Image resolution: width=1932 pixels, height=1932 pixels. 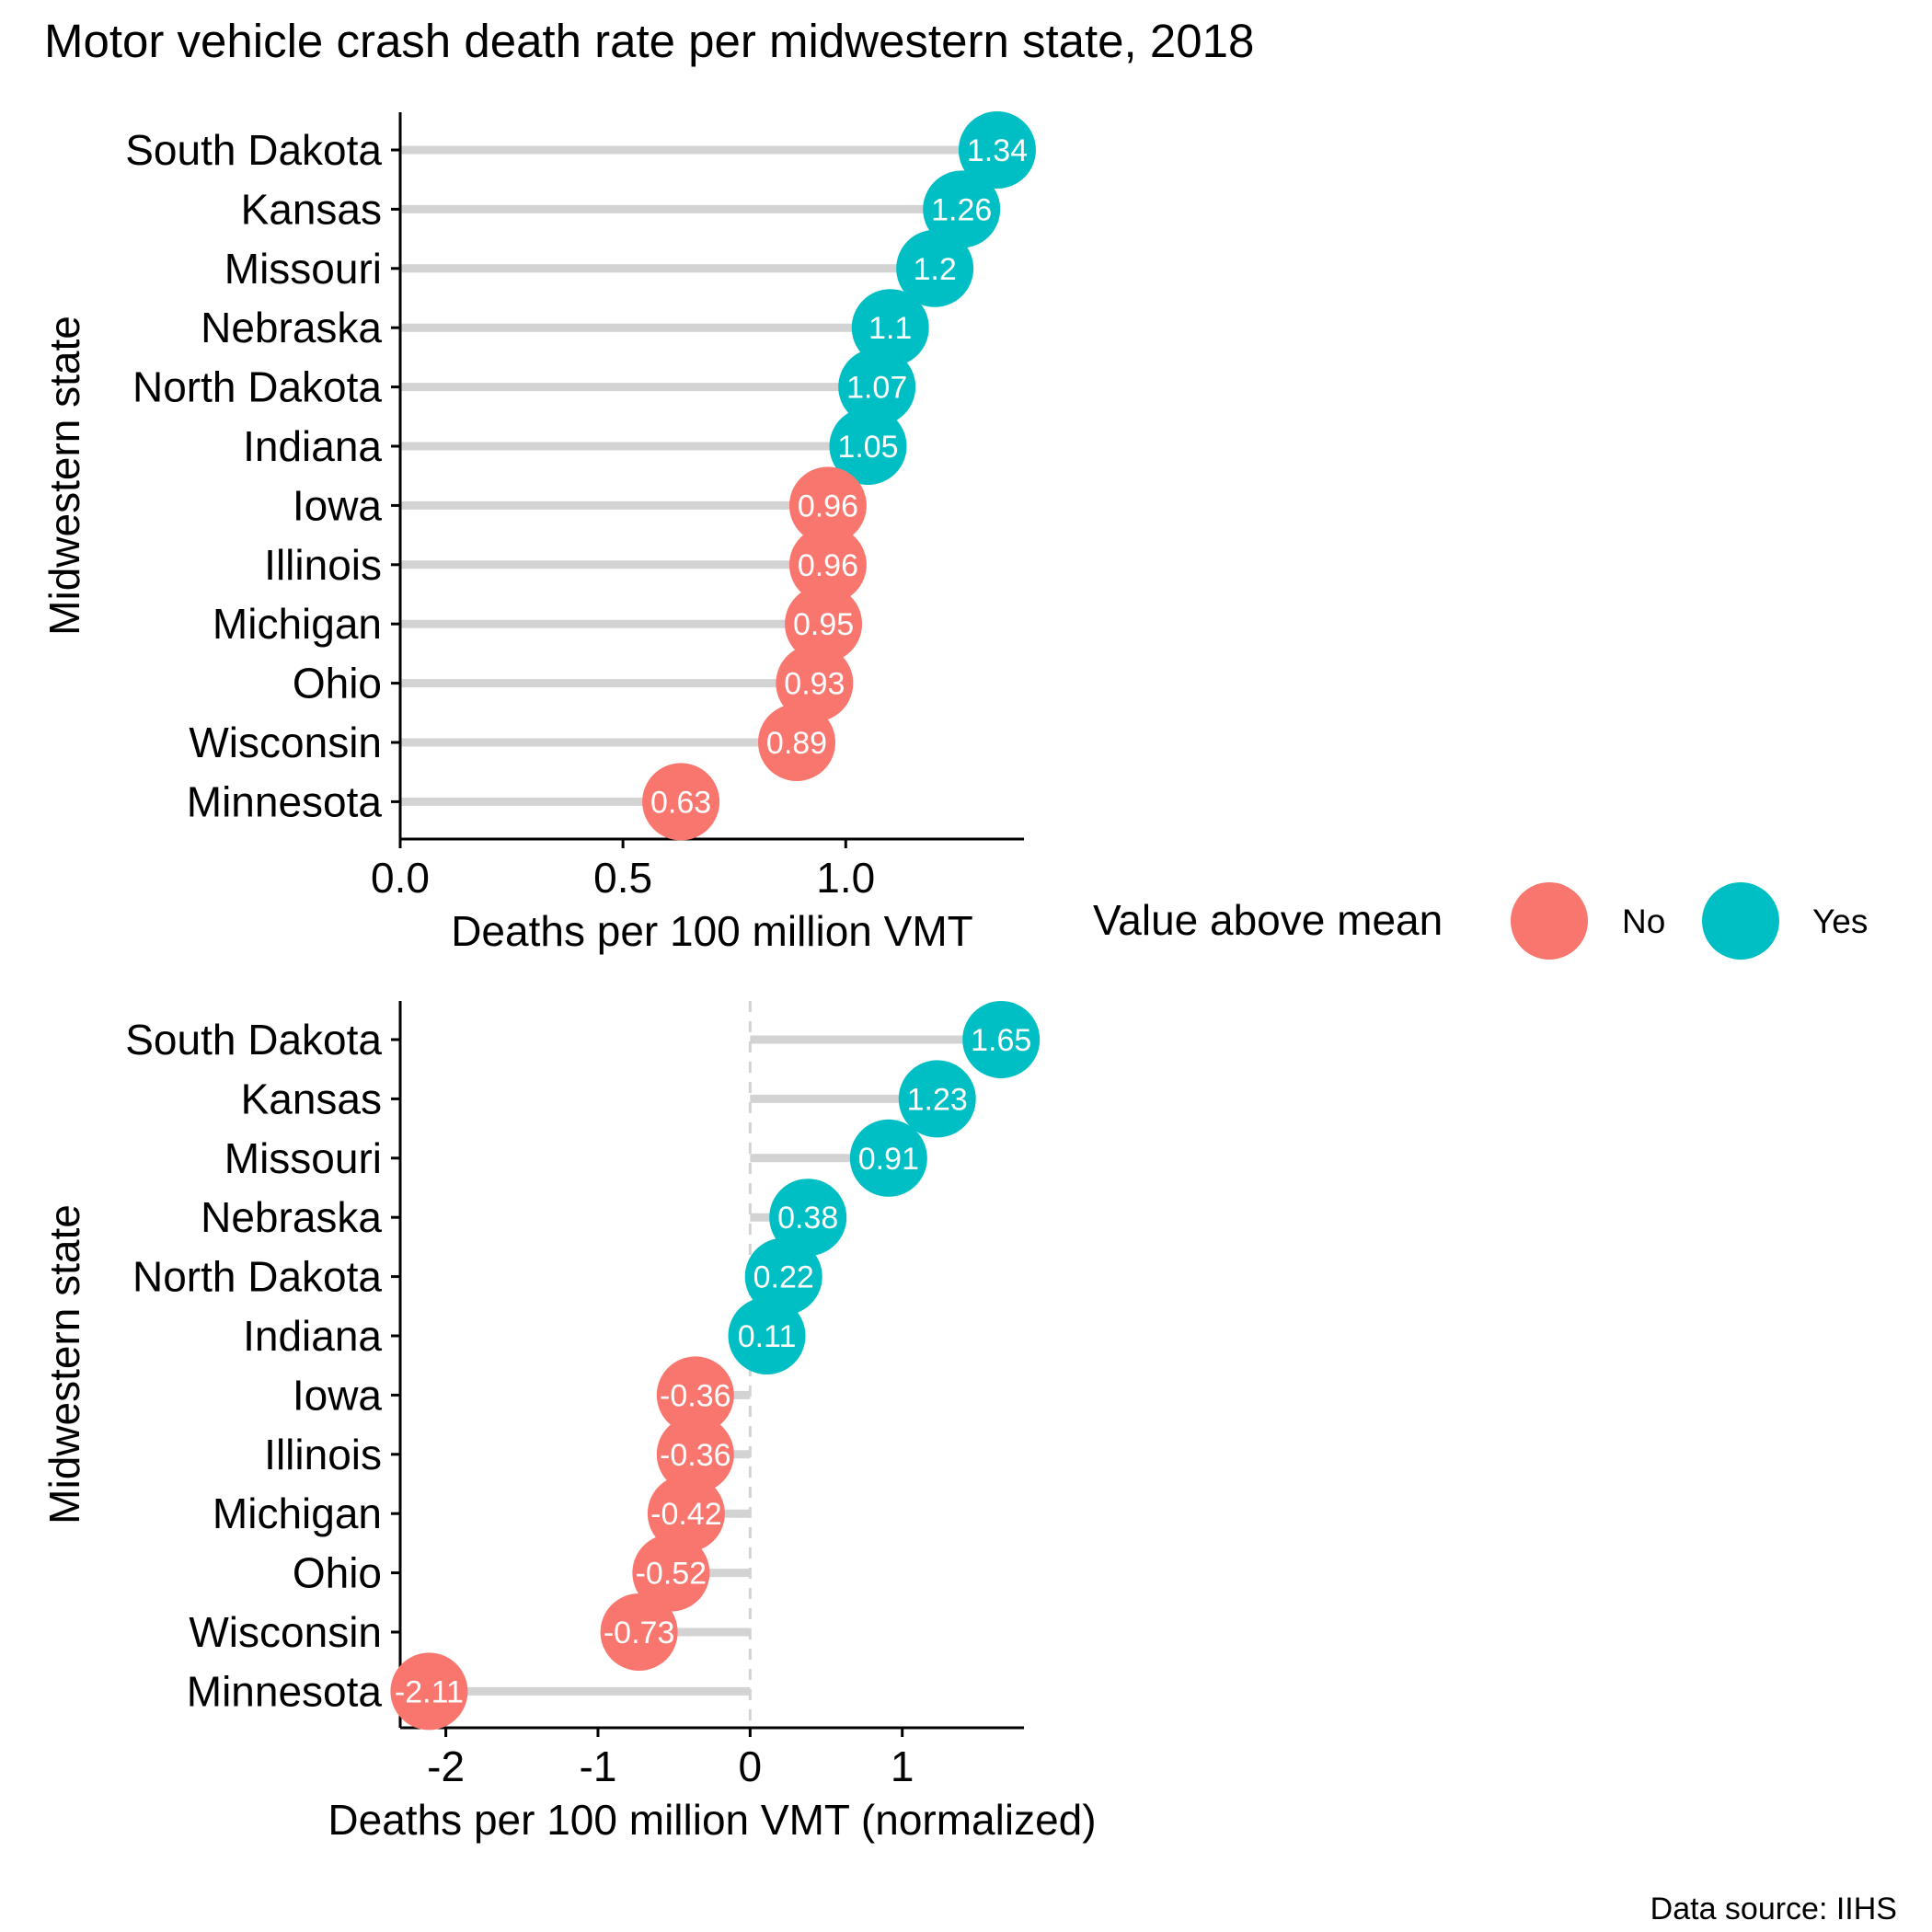 What do you see at coordinates (400, 878) in the screenshot?
I see `x-tick-label-0: 0.0` at bounding box center [400, 878].